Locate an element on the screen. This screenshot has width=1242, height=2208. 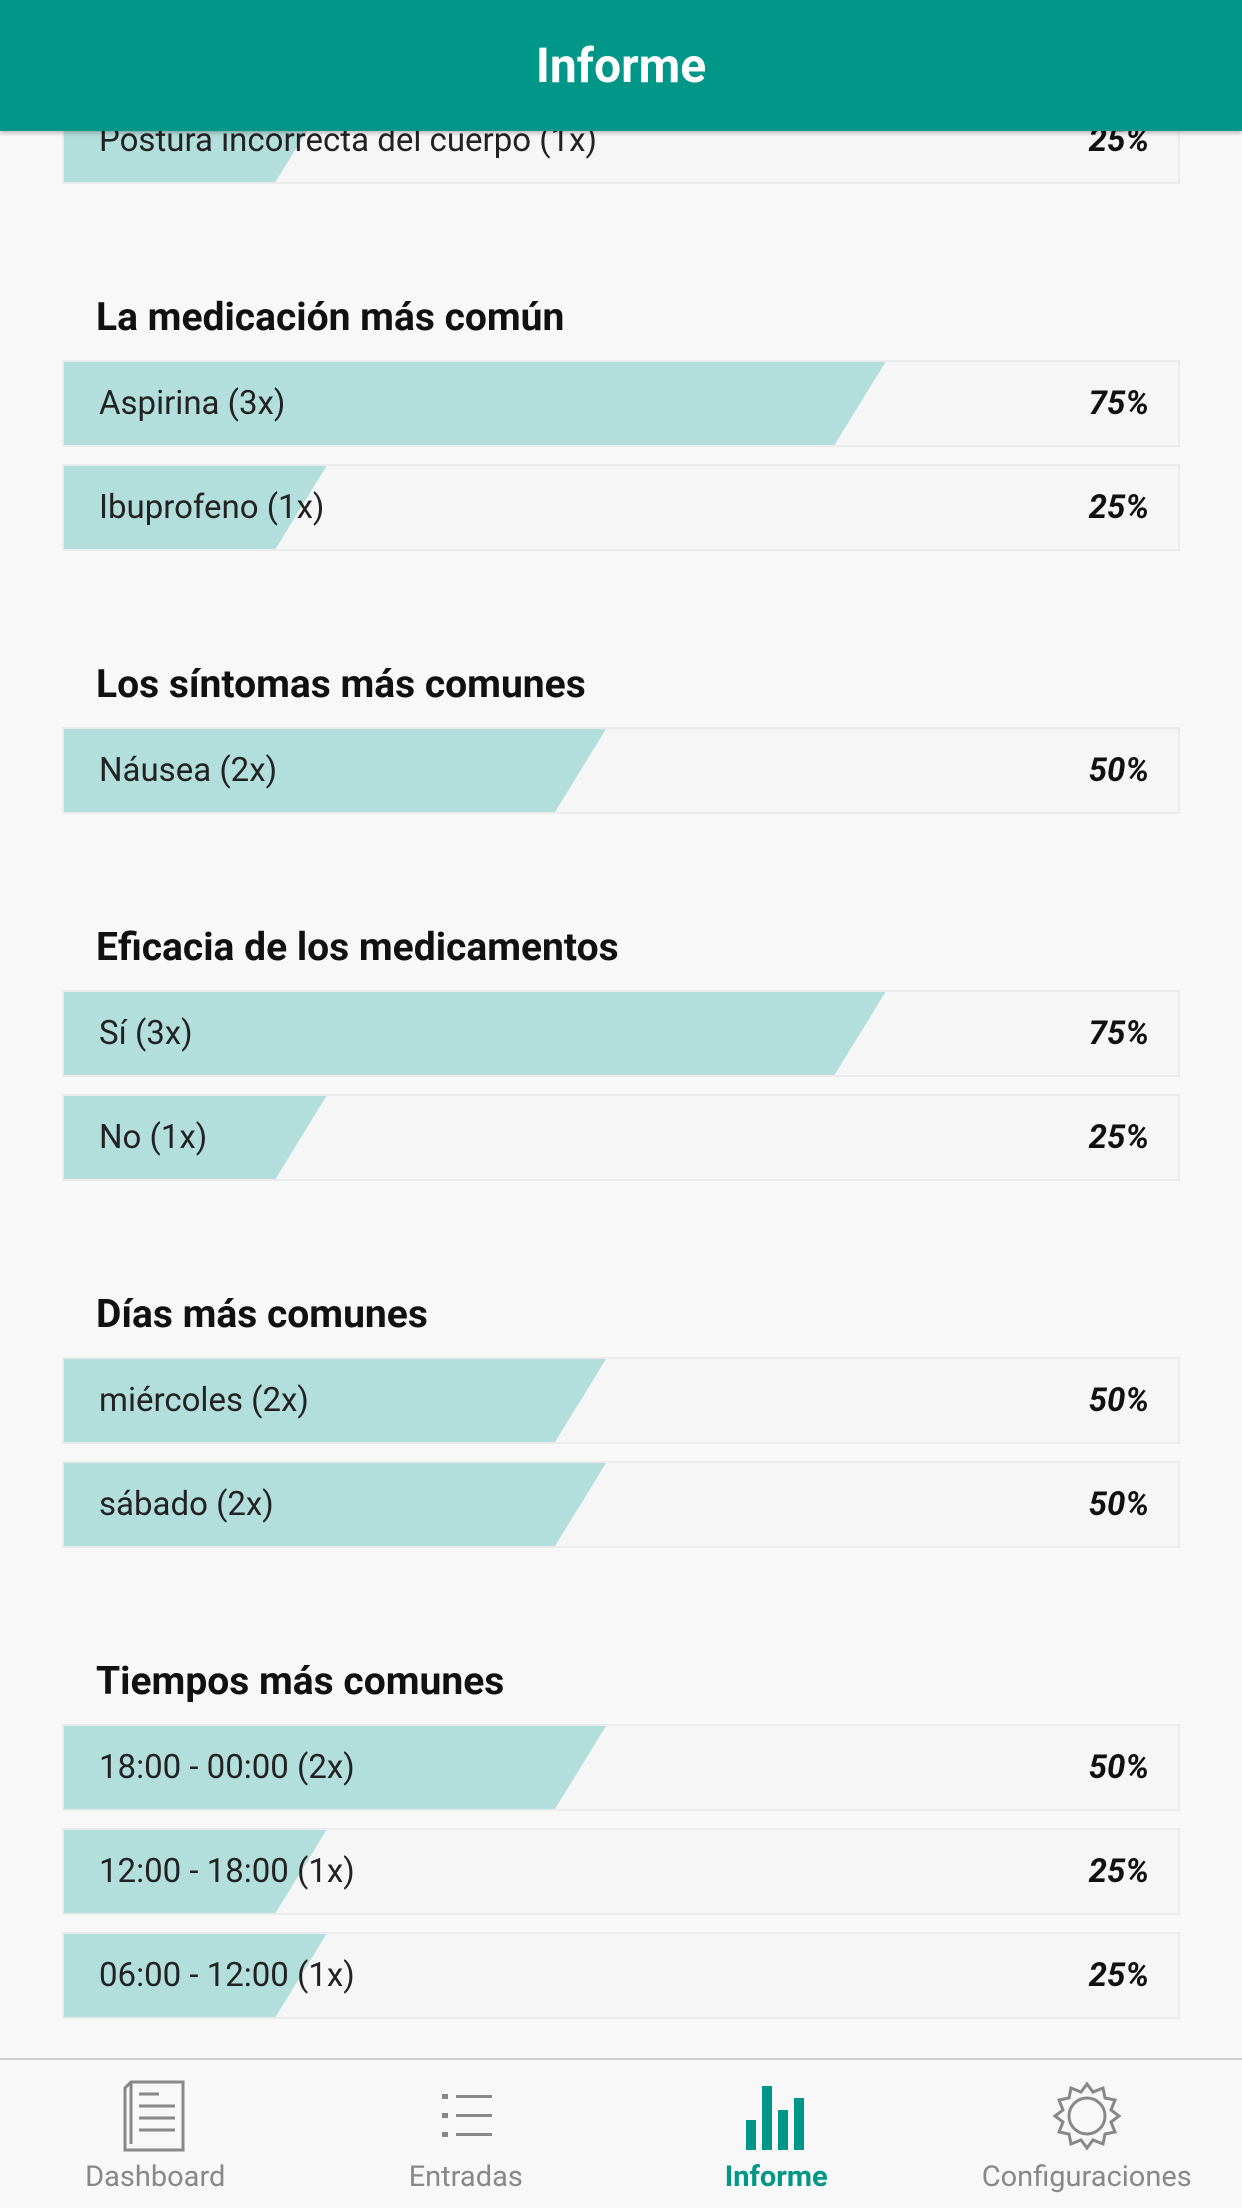
section-title: Tiempos más comunes is located at coordinates (300, 1681).